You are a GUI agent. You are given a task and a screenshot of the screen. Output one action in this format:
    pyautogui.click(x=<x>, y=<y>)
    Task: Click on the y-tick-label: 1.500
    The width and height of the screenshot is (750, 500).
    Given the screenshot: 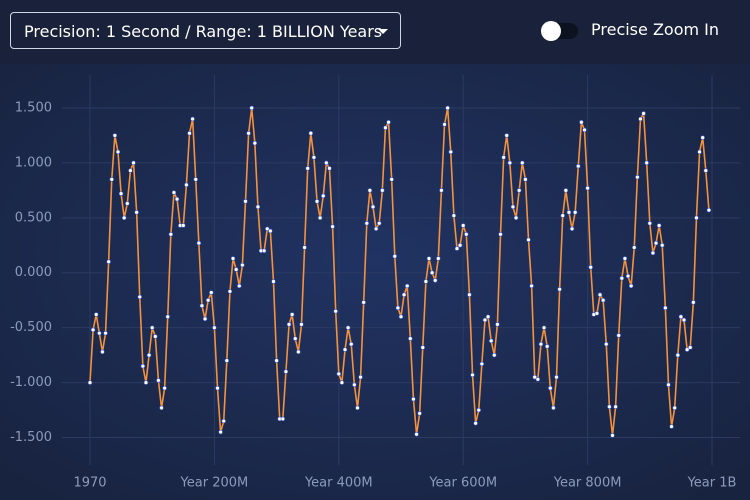 What is the action you would take?
    pyautogui.click(x=33, y=107)
    